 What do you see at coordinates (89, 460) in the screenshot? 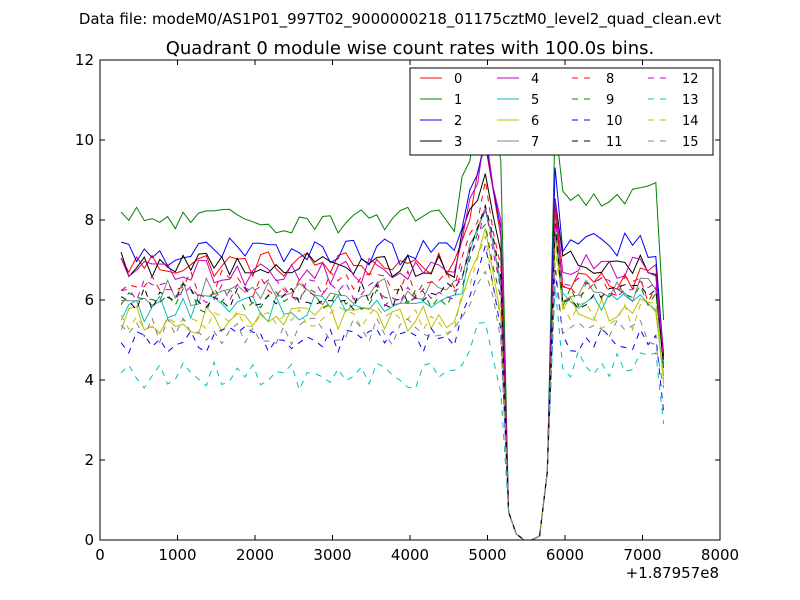
I see `y-tick-label: 2` at bounding box center [89, 460].